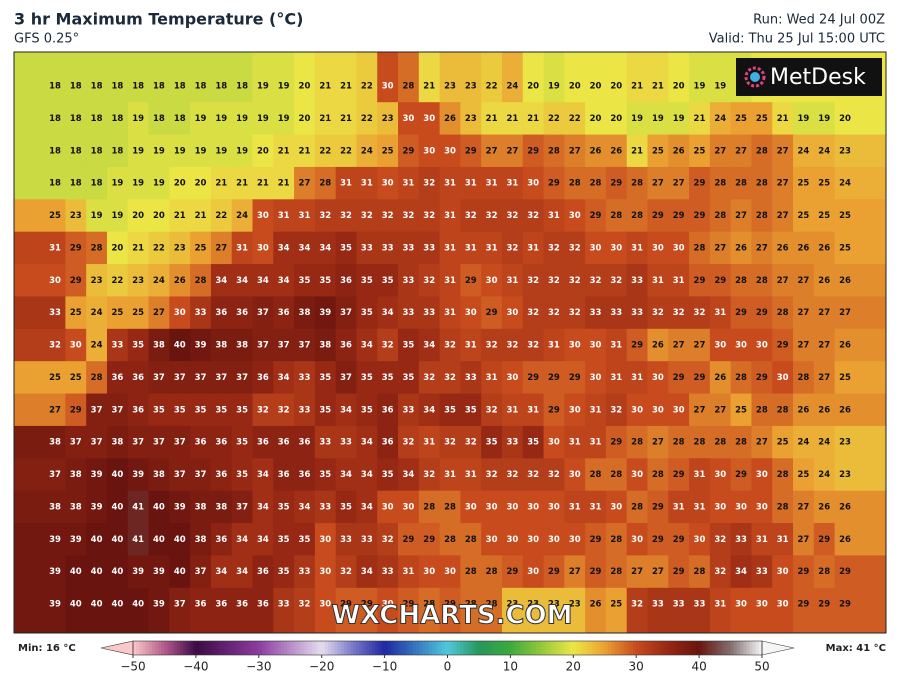  I want to click on min-label: Min: 16 °C, so click(47, 648).